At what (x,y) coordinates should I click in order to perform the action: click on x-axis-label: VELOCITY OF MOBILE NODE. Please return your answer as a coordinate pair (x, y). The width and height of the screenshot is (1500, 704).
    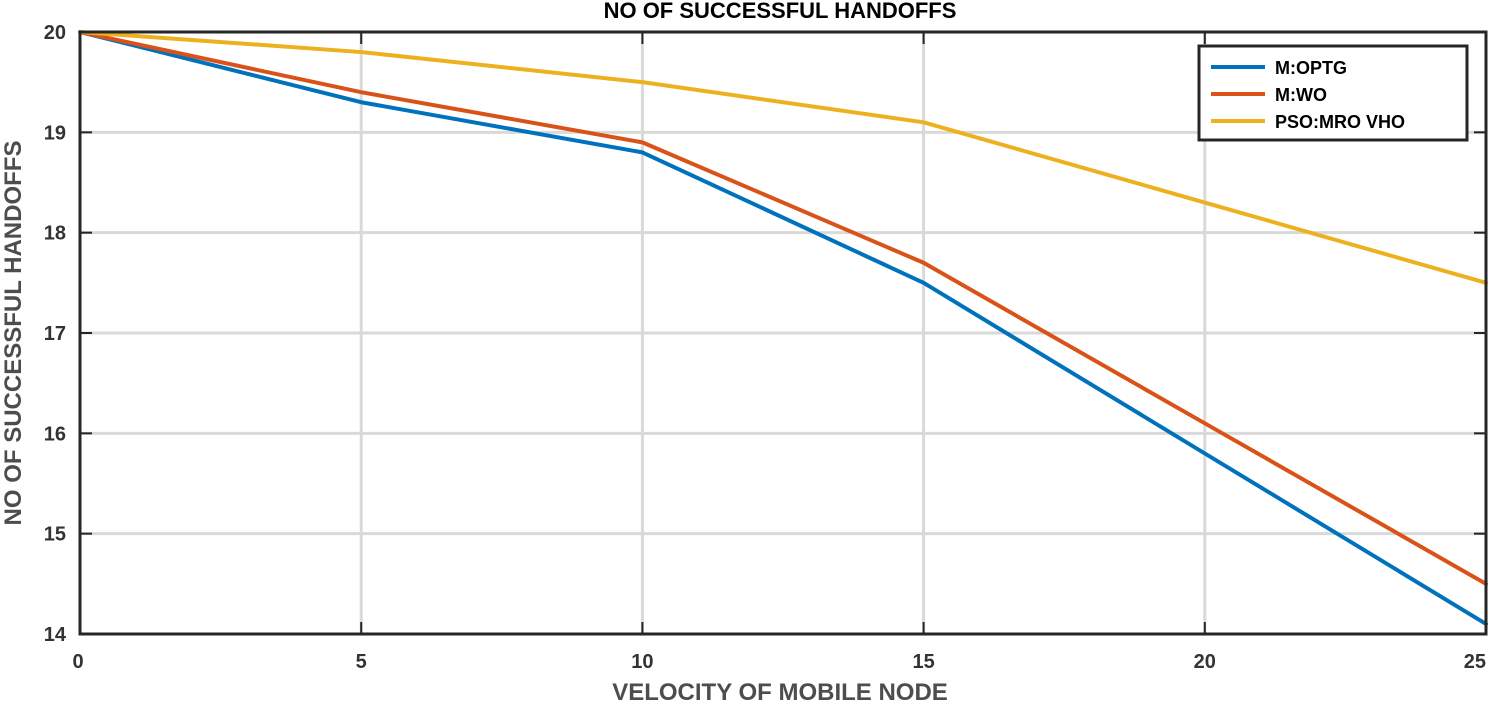
    Looking at the image, I should click on (780, 691).